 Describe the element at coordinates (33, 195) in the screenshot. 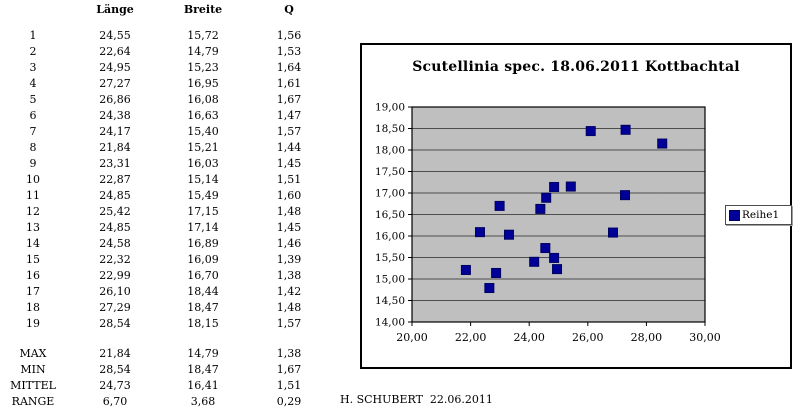

I see `table-cell-n: 11` at that location.